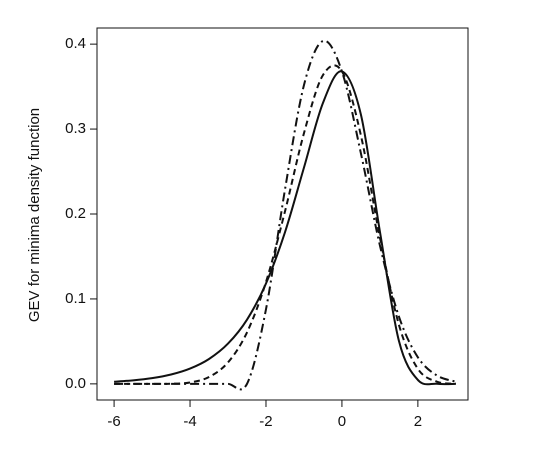 The image size is (548, 450). Describe the element at coordinates (265, 421) in the screenshot. I see `x-tick-label: -2` at that location.